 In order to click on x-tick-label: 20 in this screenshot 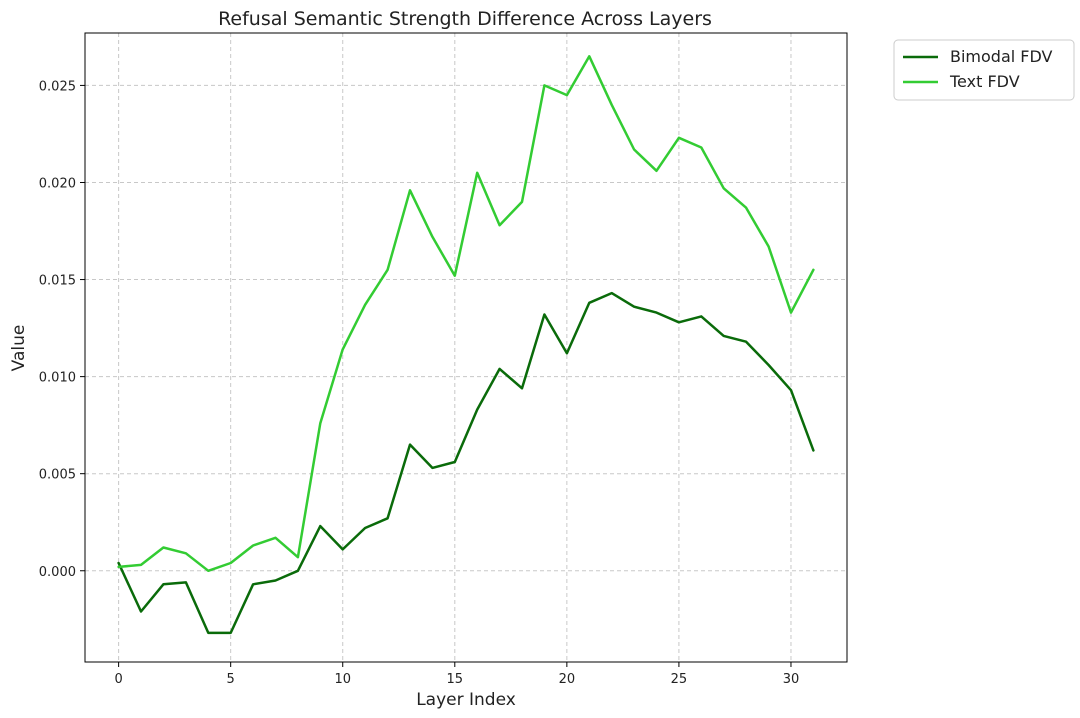, I will do `click(567, 679)`.